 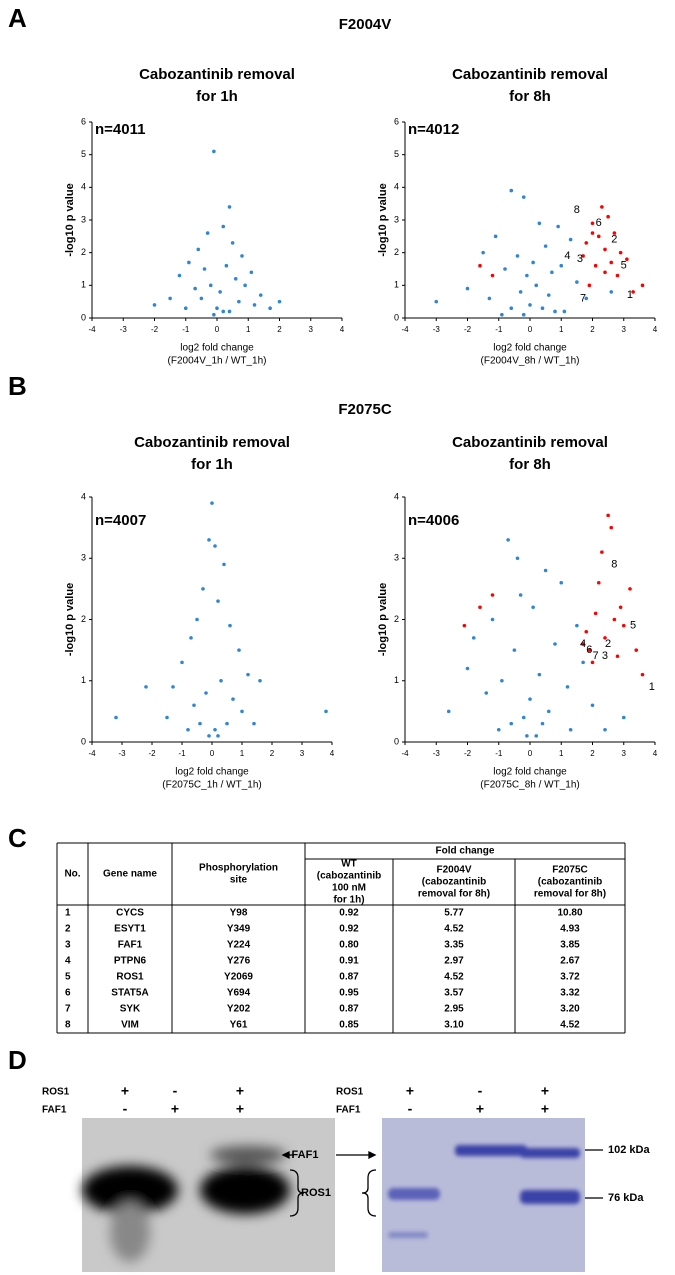 I want to click on table-cell: 3.20, so click(x=570, y=1009).